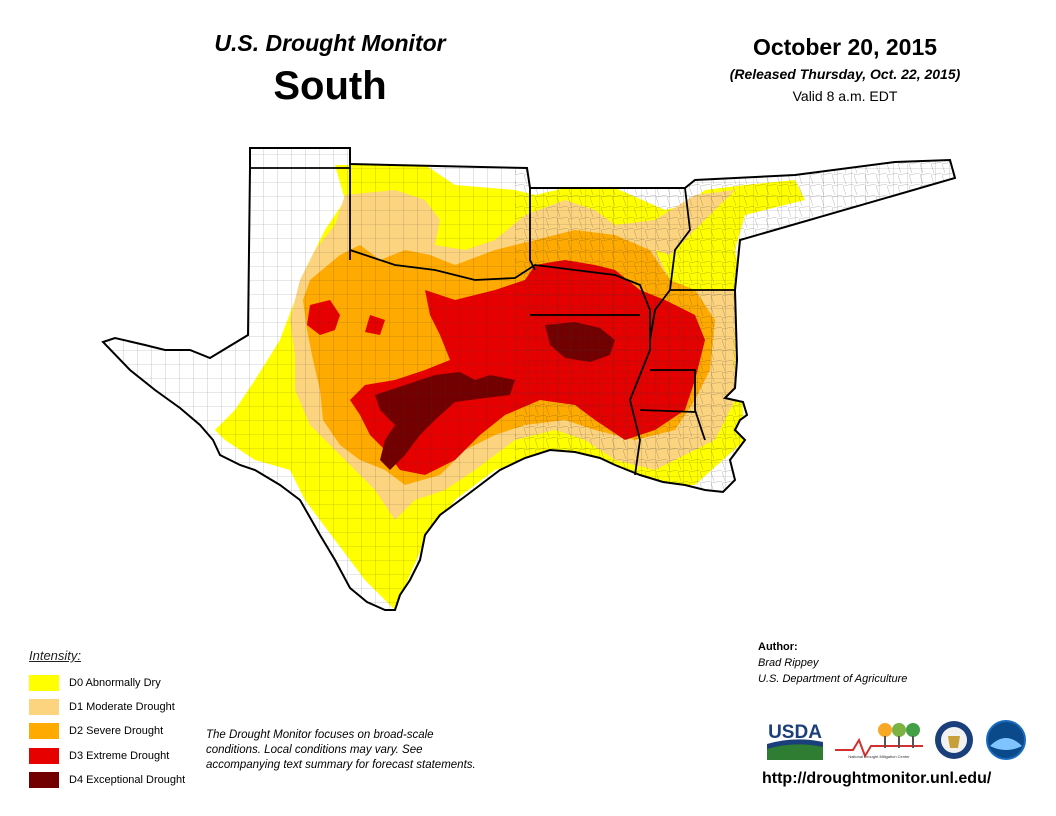  What do you see at coordinates (954, 740) in the screenshot?
I see `doc-seal-icon` at bounding box center [954, 740].